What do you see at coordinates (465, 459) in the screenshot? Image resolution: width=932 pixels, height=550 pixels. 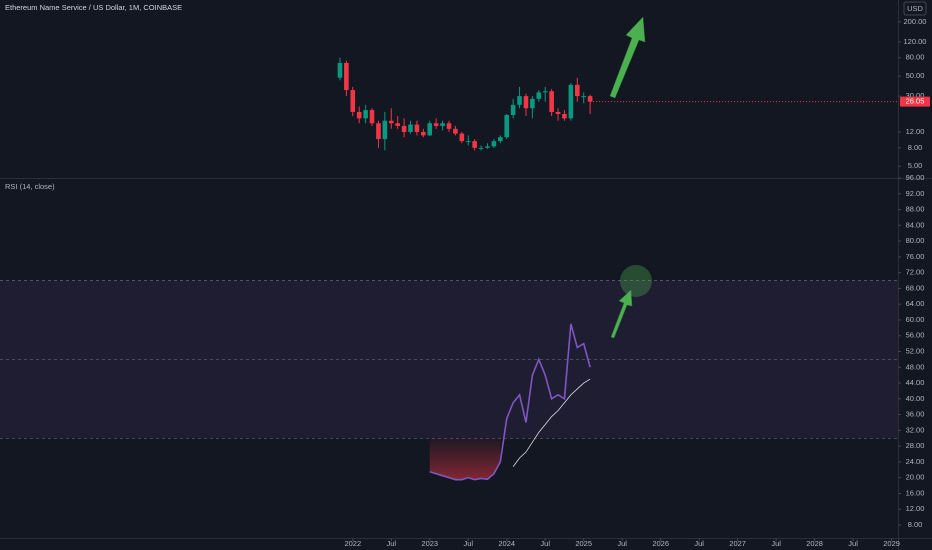 I see `oversold-fill` at bounding box center [465, 459].